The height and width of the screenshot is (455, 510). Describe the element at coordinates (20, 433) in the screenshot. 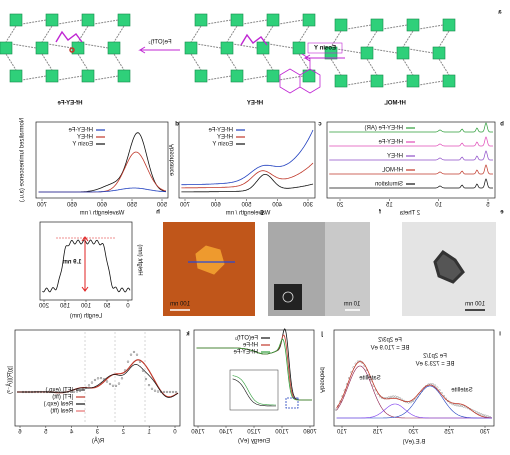

I see `x-tick-label: 6` at that location.